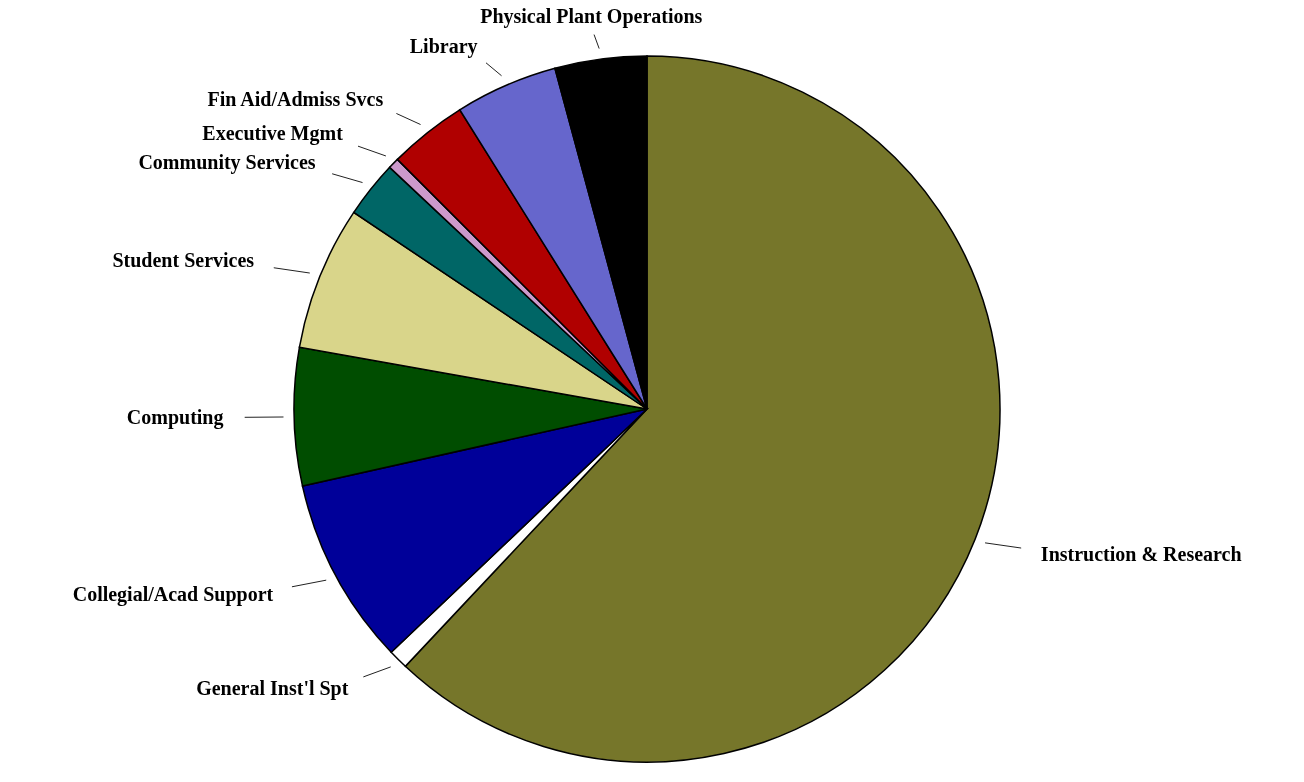 The height and width of the screenshot is (782, 1304). I want to click on slice-label: Instruction & Research, so click(1141, 553).